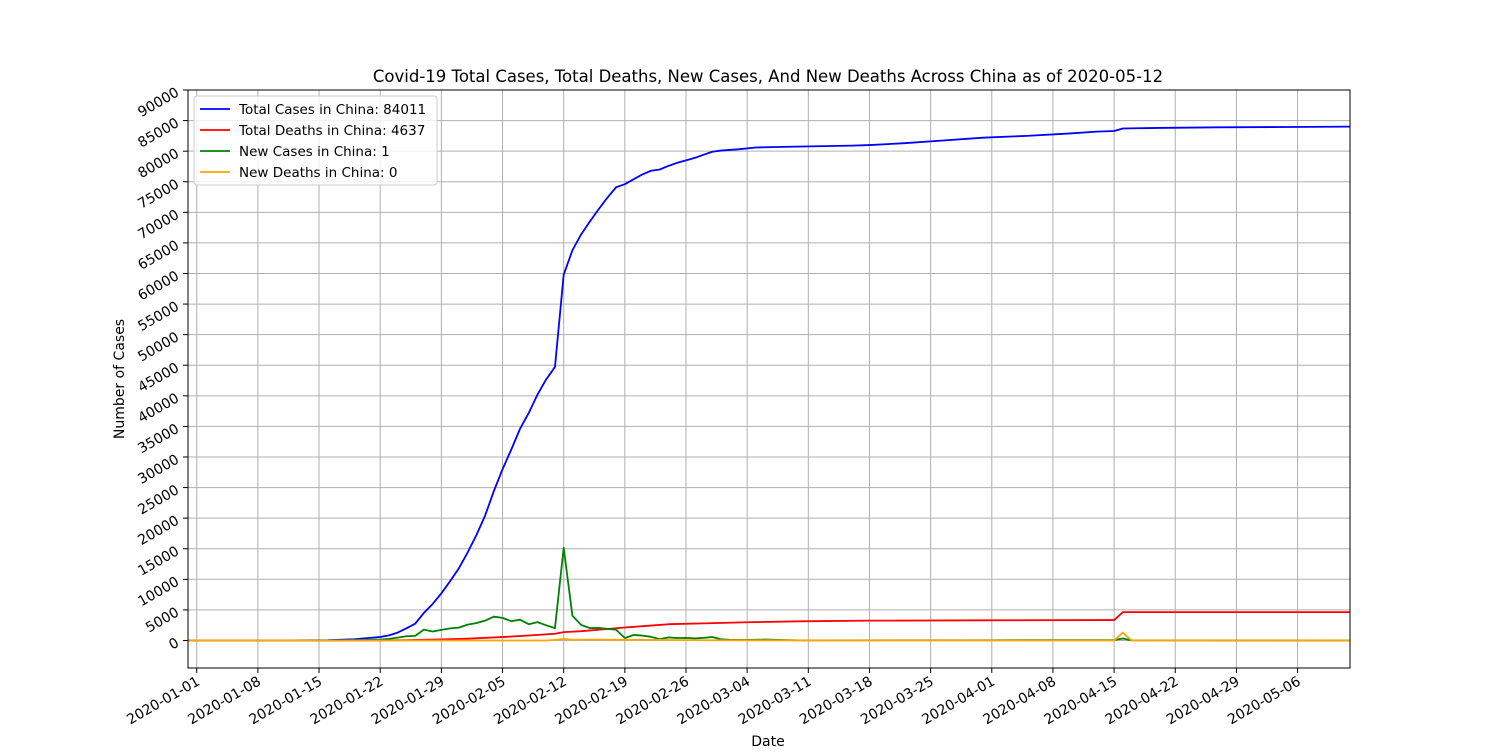 Image resolution: width=1500 pixels, height=755 pixels. What do you see at coordinates (767, 742) in the screenshot?
I see `x-axis-label: Date` at bounding box center [767, 742].